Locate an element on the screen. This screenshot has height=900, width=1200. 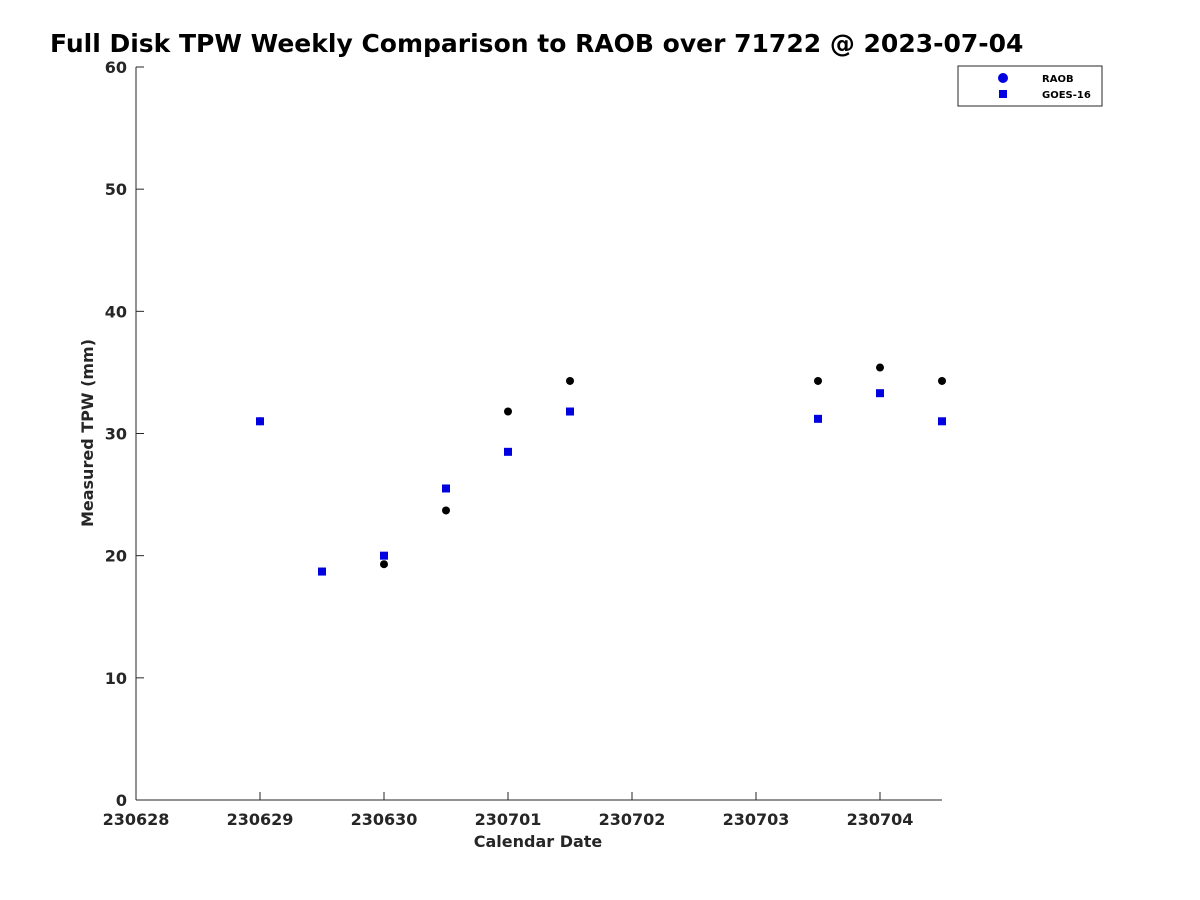
x-axis-label: Calendar Date is located at coordinates (538, 841).